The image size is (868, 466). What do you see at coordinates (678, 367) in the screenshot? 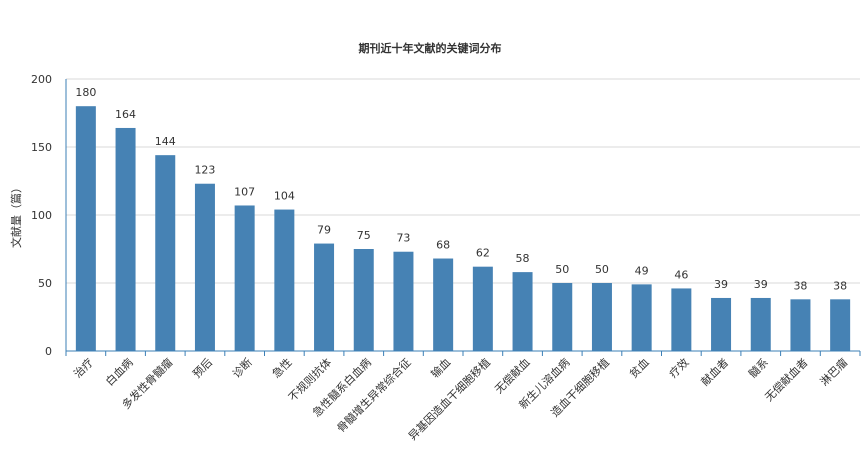
I see `x-tick-label: 疗效` at bounding box center [678, 367].